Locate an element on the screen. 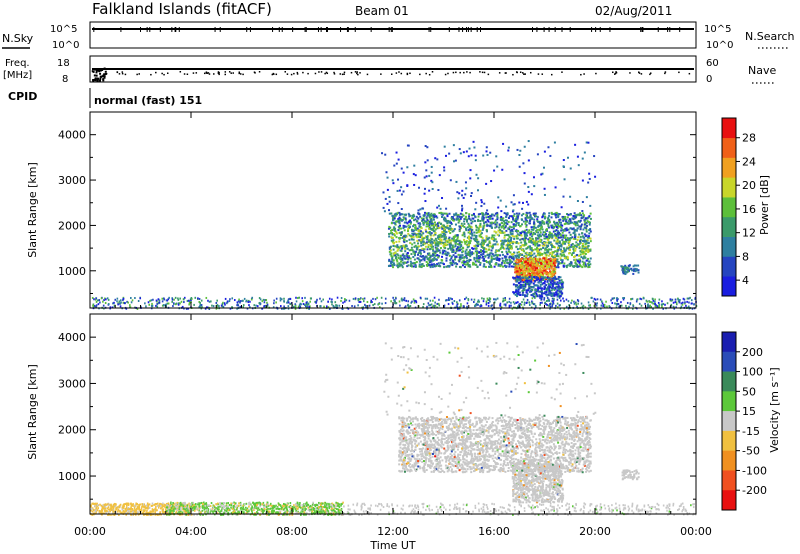  colorbar-tick-label: 24 is located at coordinates (749, 161).